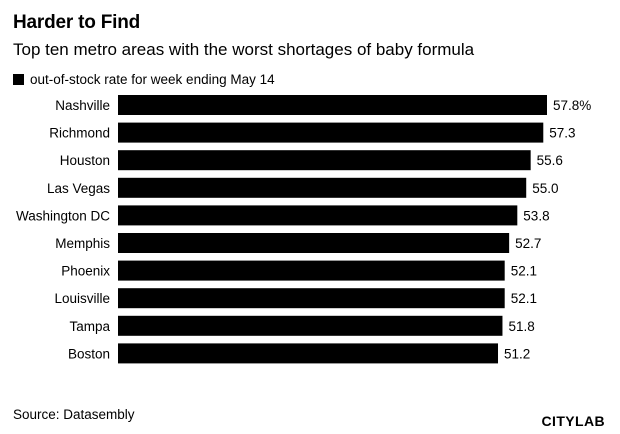 The height and width of the screenshot is (434, 620). What do you see at coordinates (89, 353) in the screenshot?
I see `category-label: Boston` at bounding box center [89, 353].